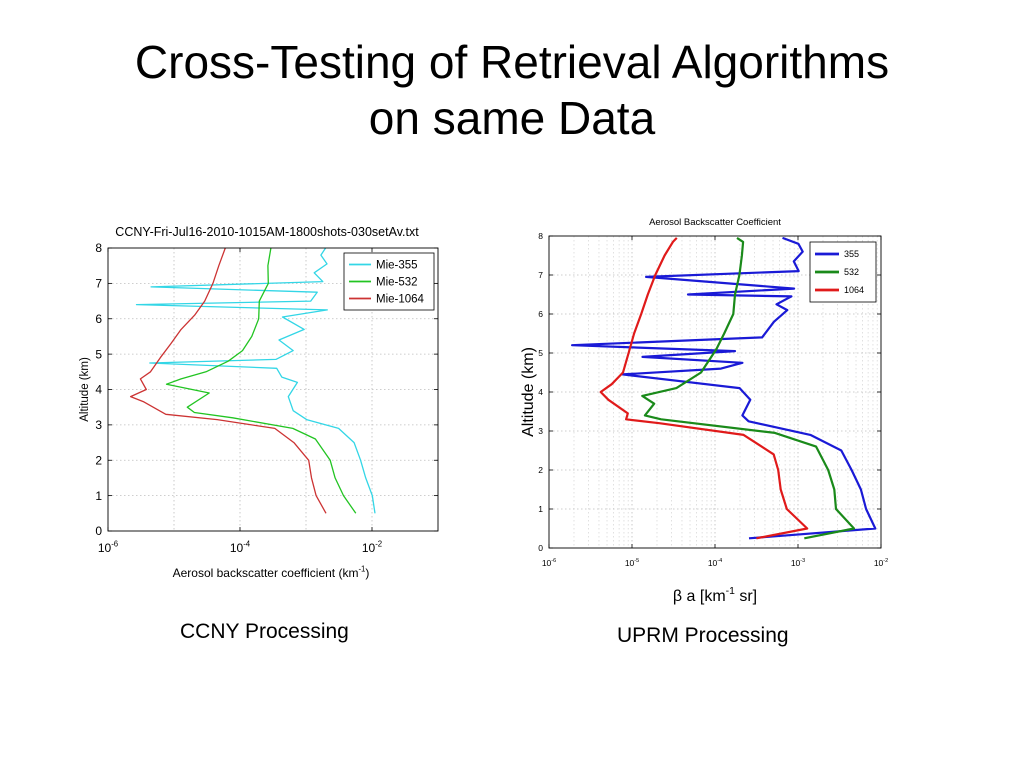  I want to click on uprm-chart-title: Aerosol Backscatter Coefficient, so click(715, 222).